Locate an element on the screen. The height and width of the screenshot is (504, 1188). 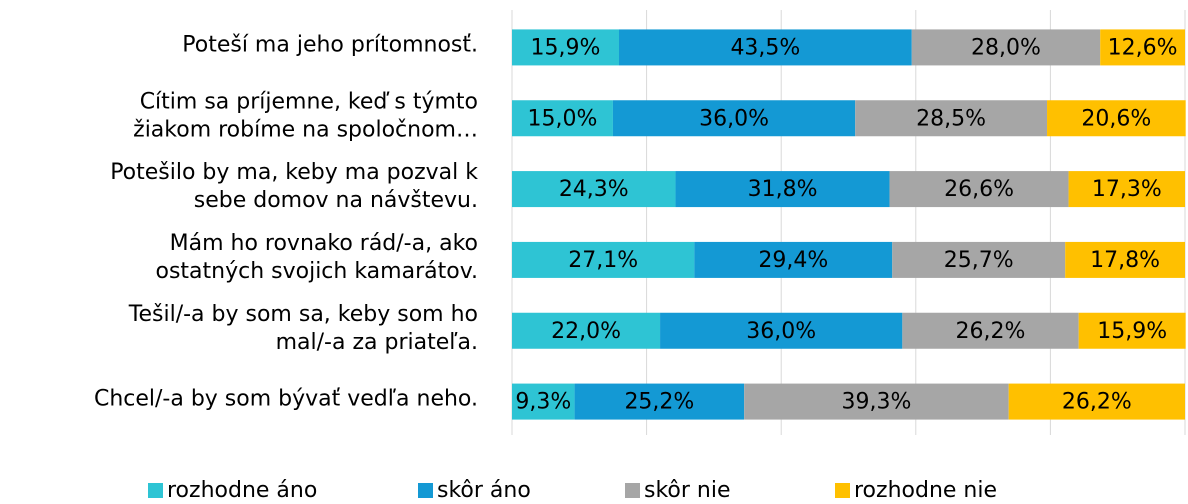
data-label: 39,3% is located at coordinates (876, 402).